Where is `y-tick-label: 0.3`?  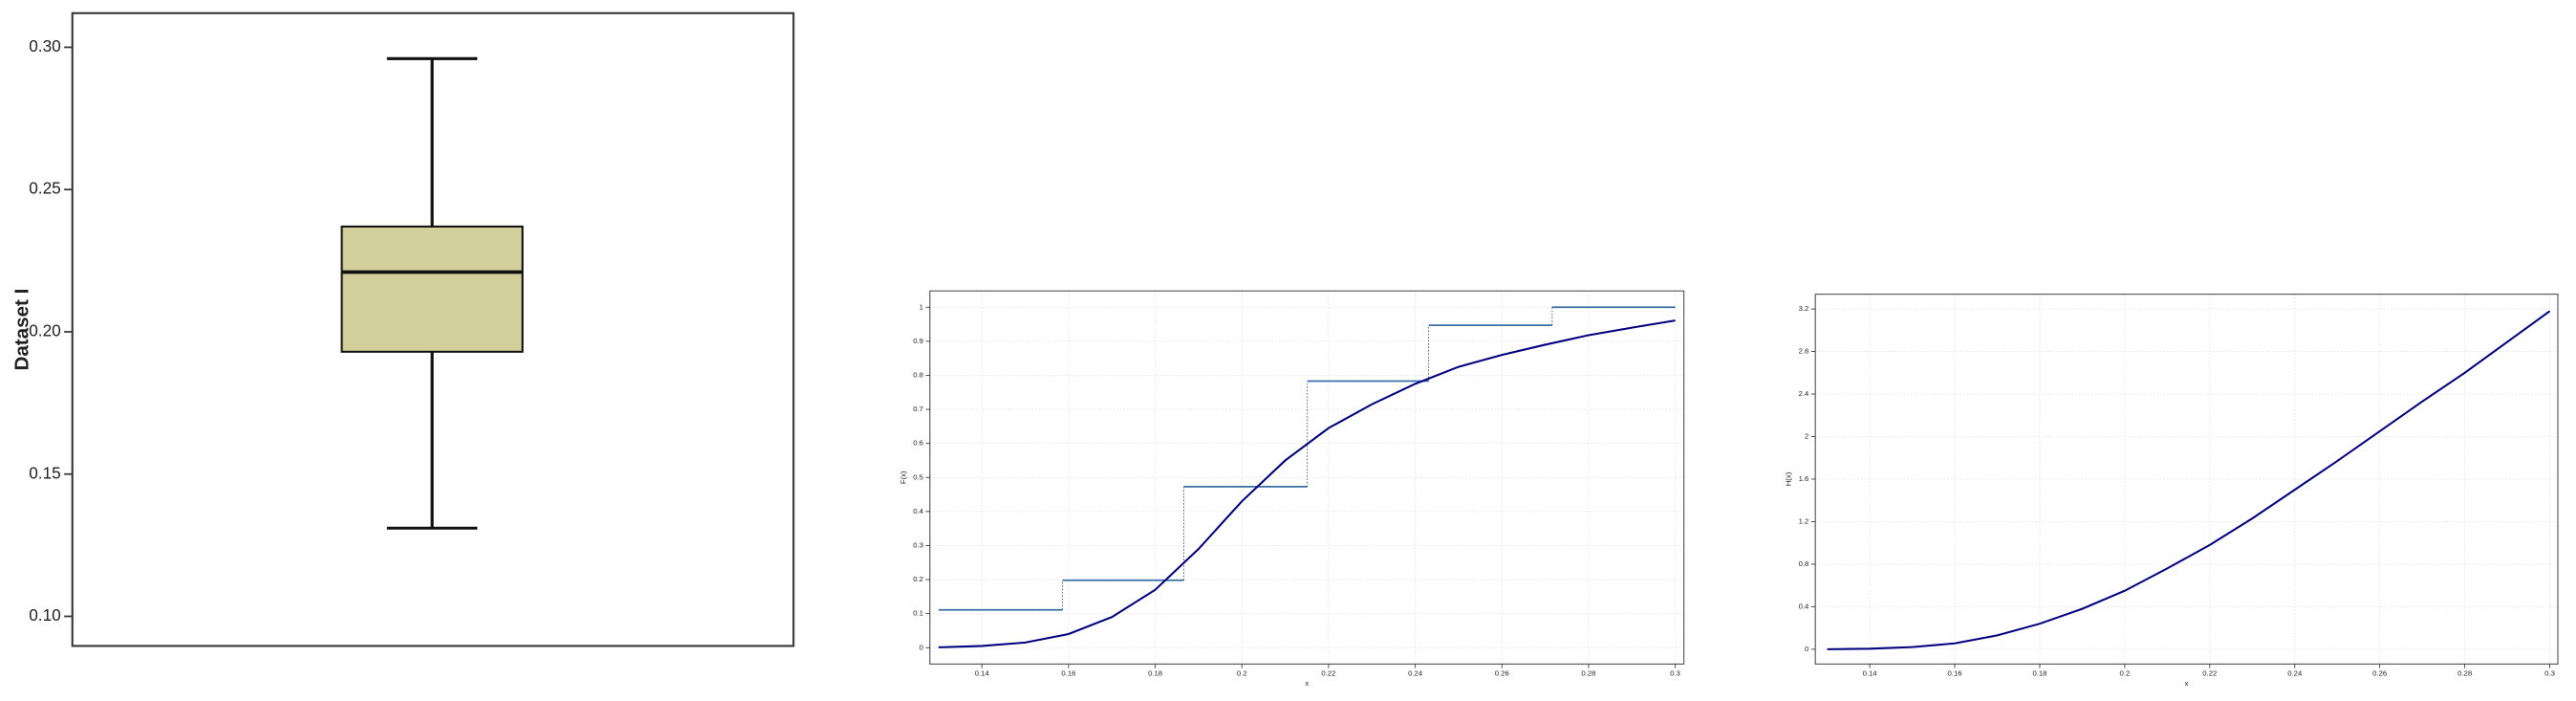
y-tick-label: 0.3 is located at coordinates (918, 545).